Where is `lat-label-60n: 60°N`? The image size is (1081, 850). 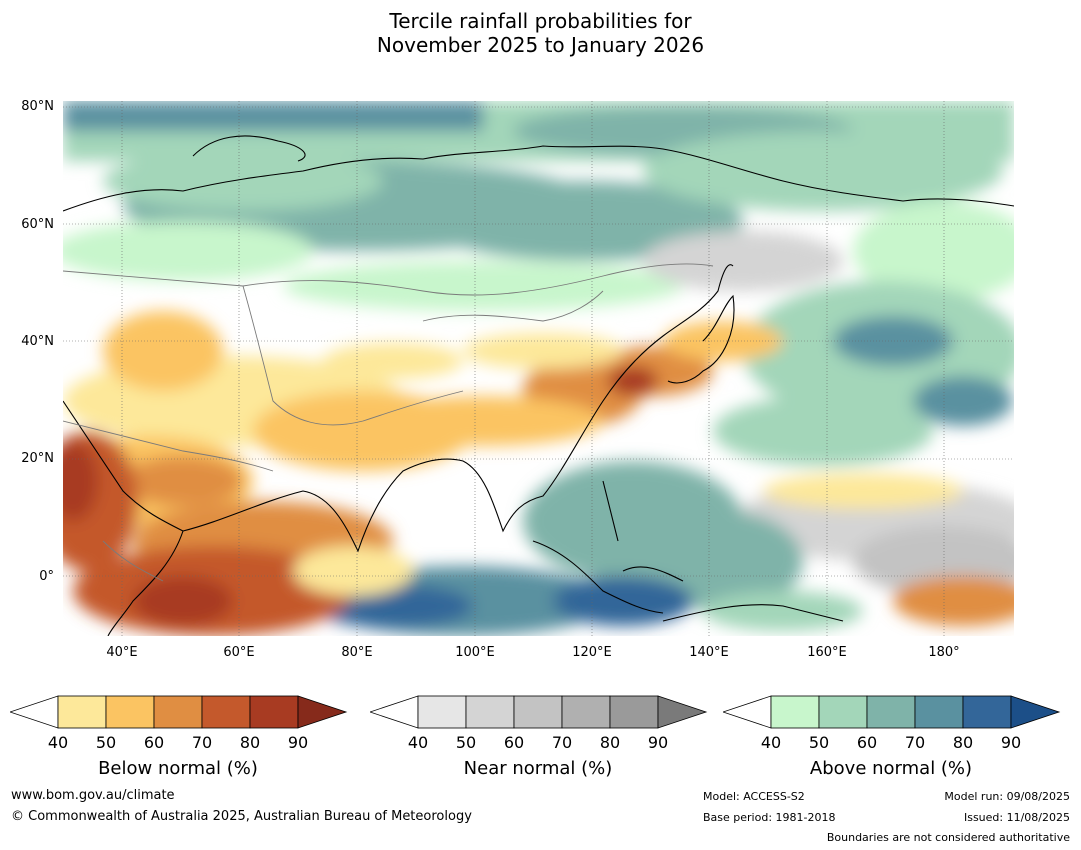 lat-label-60n: 60°N is located at coordinates (37, 224).